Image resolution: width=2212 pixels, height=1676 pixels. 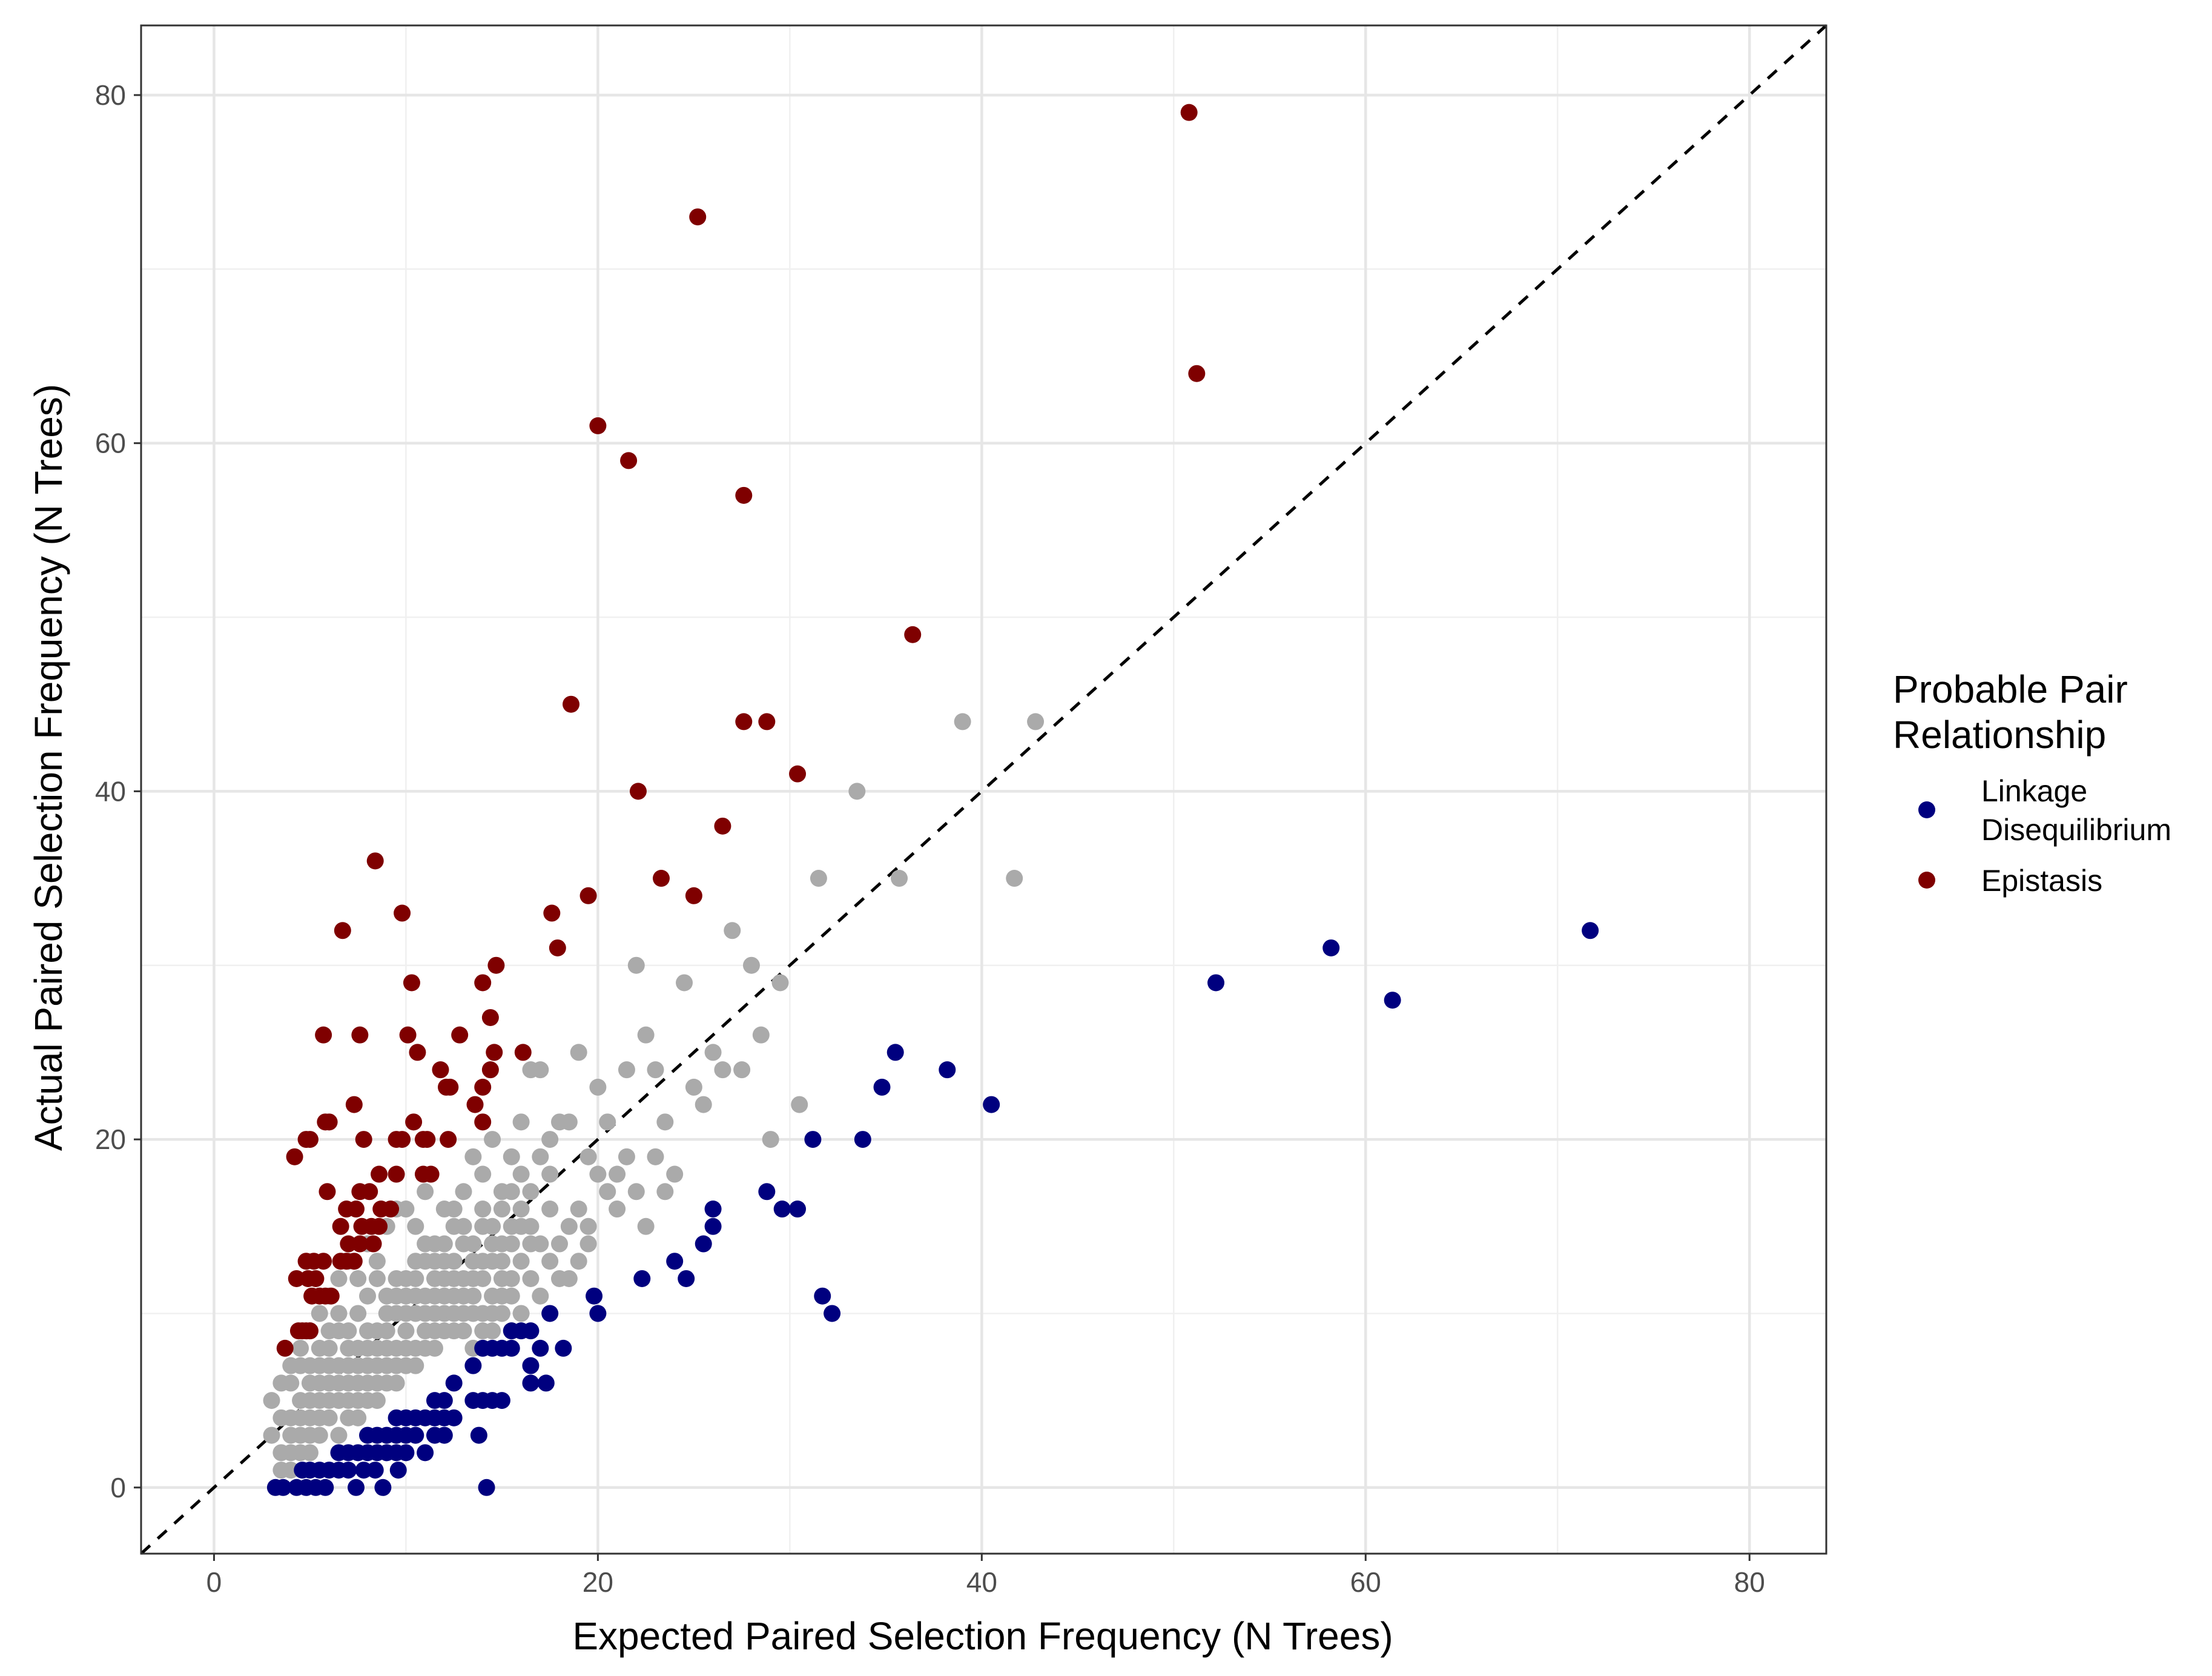 I want to click on x-tick-label: 80, so click(x=1750, y=1582).